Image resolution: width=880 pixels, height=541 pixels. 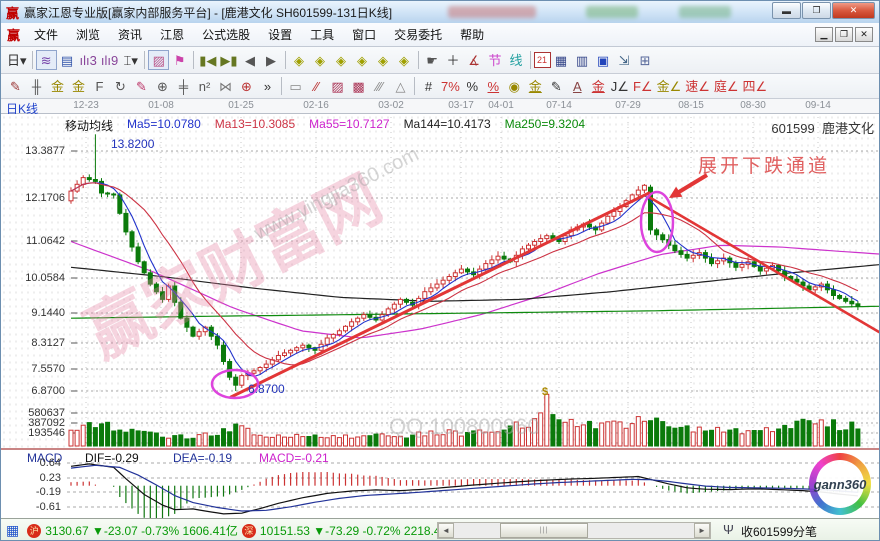 I want to click on gann-diamond-compress-icon: ◈, so click(x=362, y=60).